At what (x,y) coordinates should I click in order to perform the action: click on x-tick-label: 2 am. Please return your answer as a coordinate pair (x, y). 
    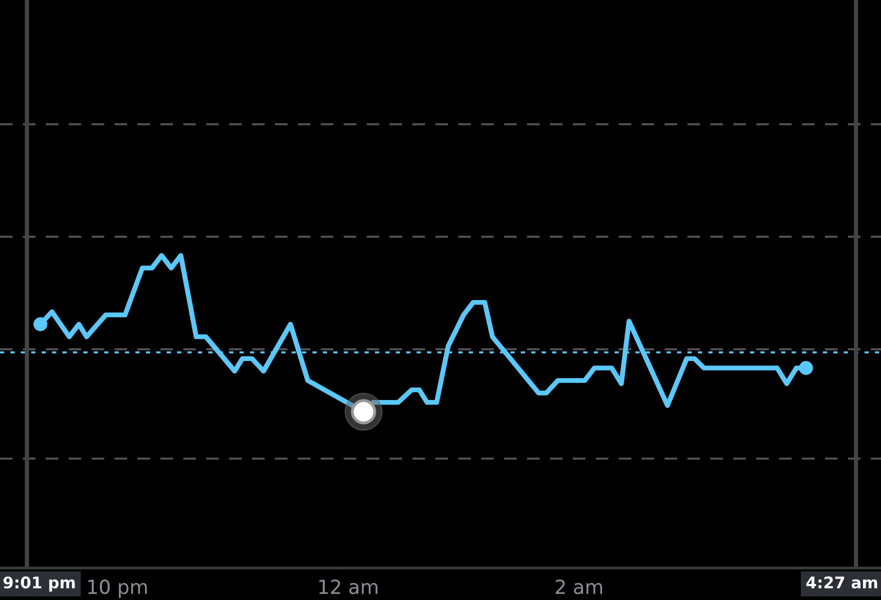
    Looking at the image, I should click on (579, 586).